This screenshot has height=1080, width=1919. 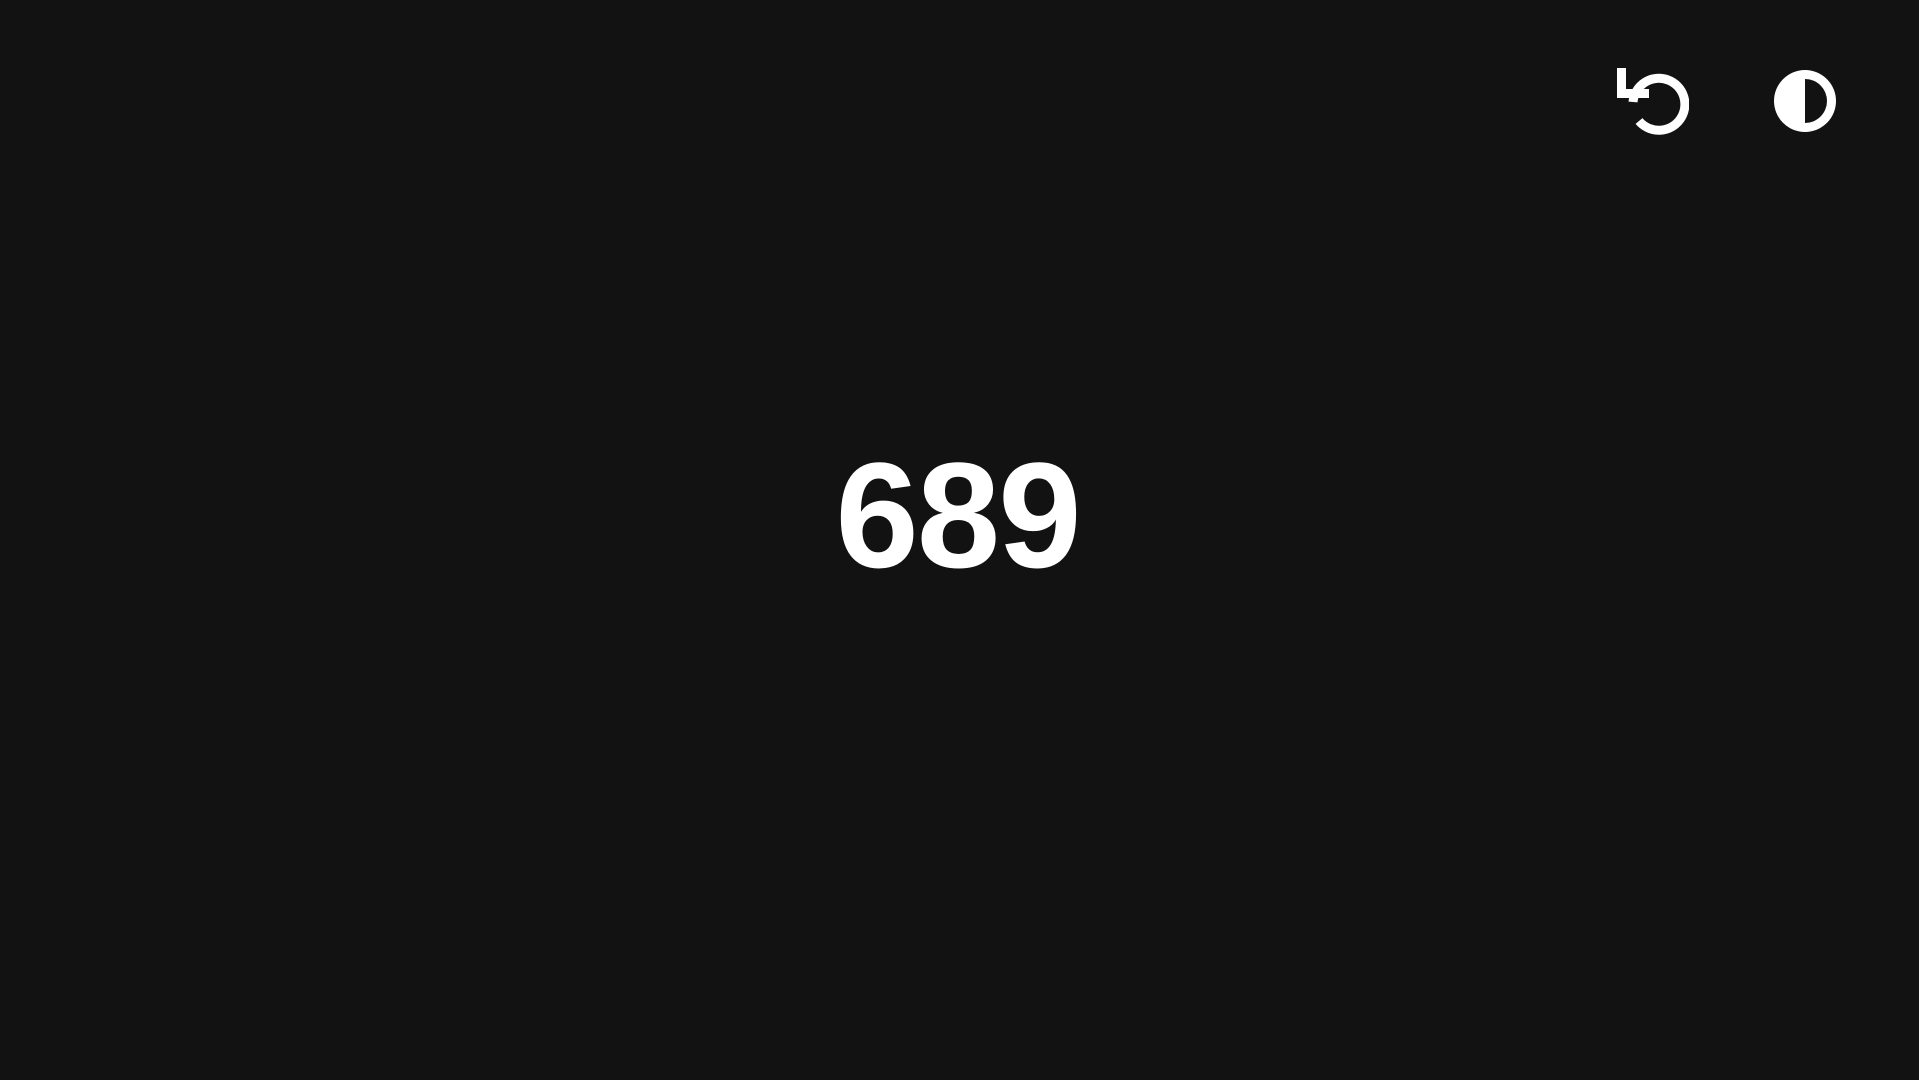 What do you see at coordinates (958, 515) in the screenshot?
I see `counter-value: 689` at bounding box center [958, 515].